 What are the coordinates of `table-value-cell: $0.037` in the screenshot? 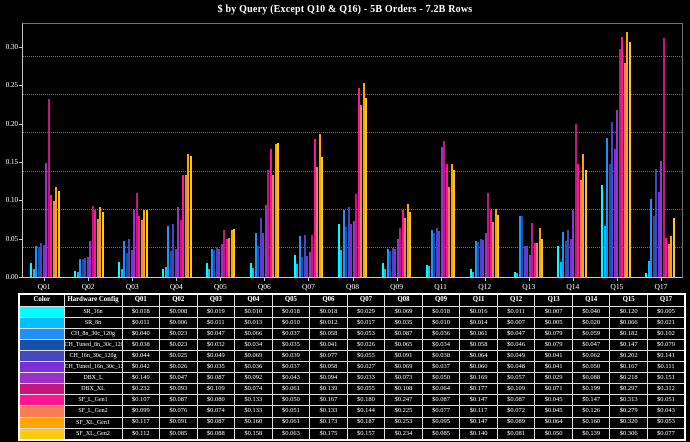 It's located at (291, 367).